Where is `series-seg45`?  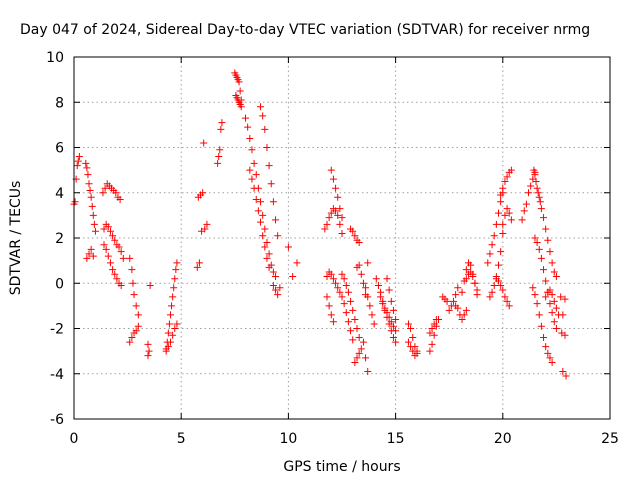 series-seg45 is located at coordinates (502, 292).